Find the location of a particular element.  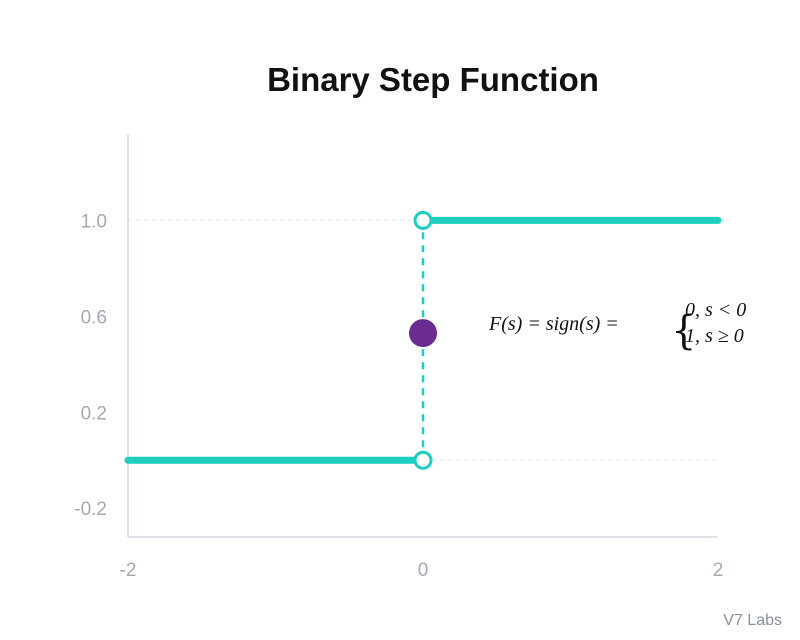

chart-title: Binary Step Function is located at coordinates (433, 79).